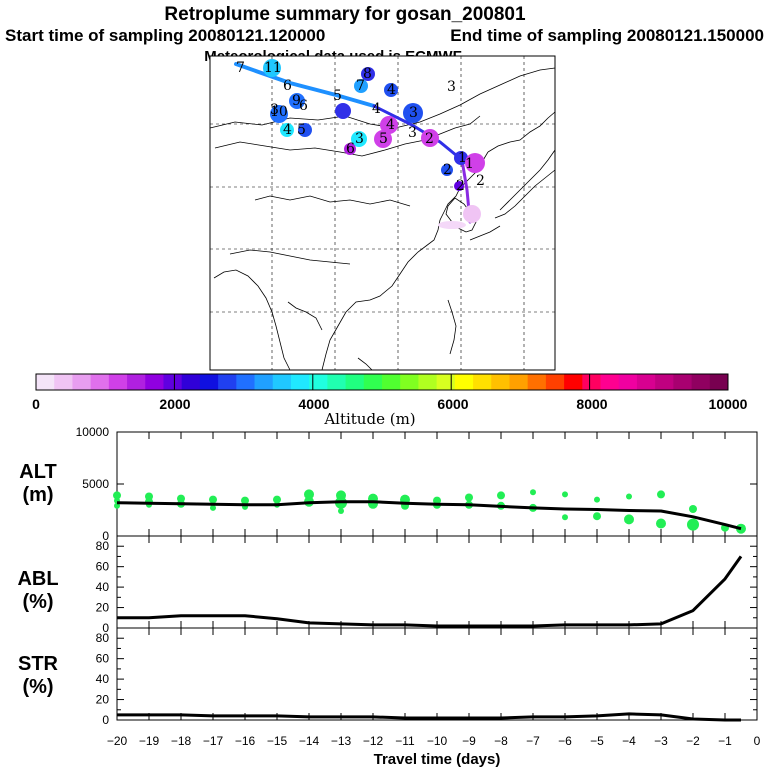 The image size is (768, 768). What do you see at coordinates (213, 741) in the screenshot?
I see `x-tick-label: −17` at bounding box center [213, 741].